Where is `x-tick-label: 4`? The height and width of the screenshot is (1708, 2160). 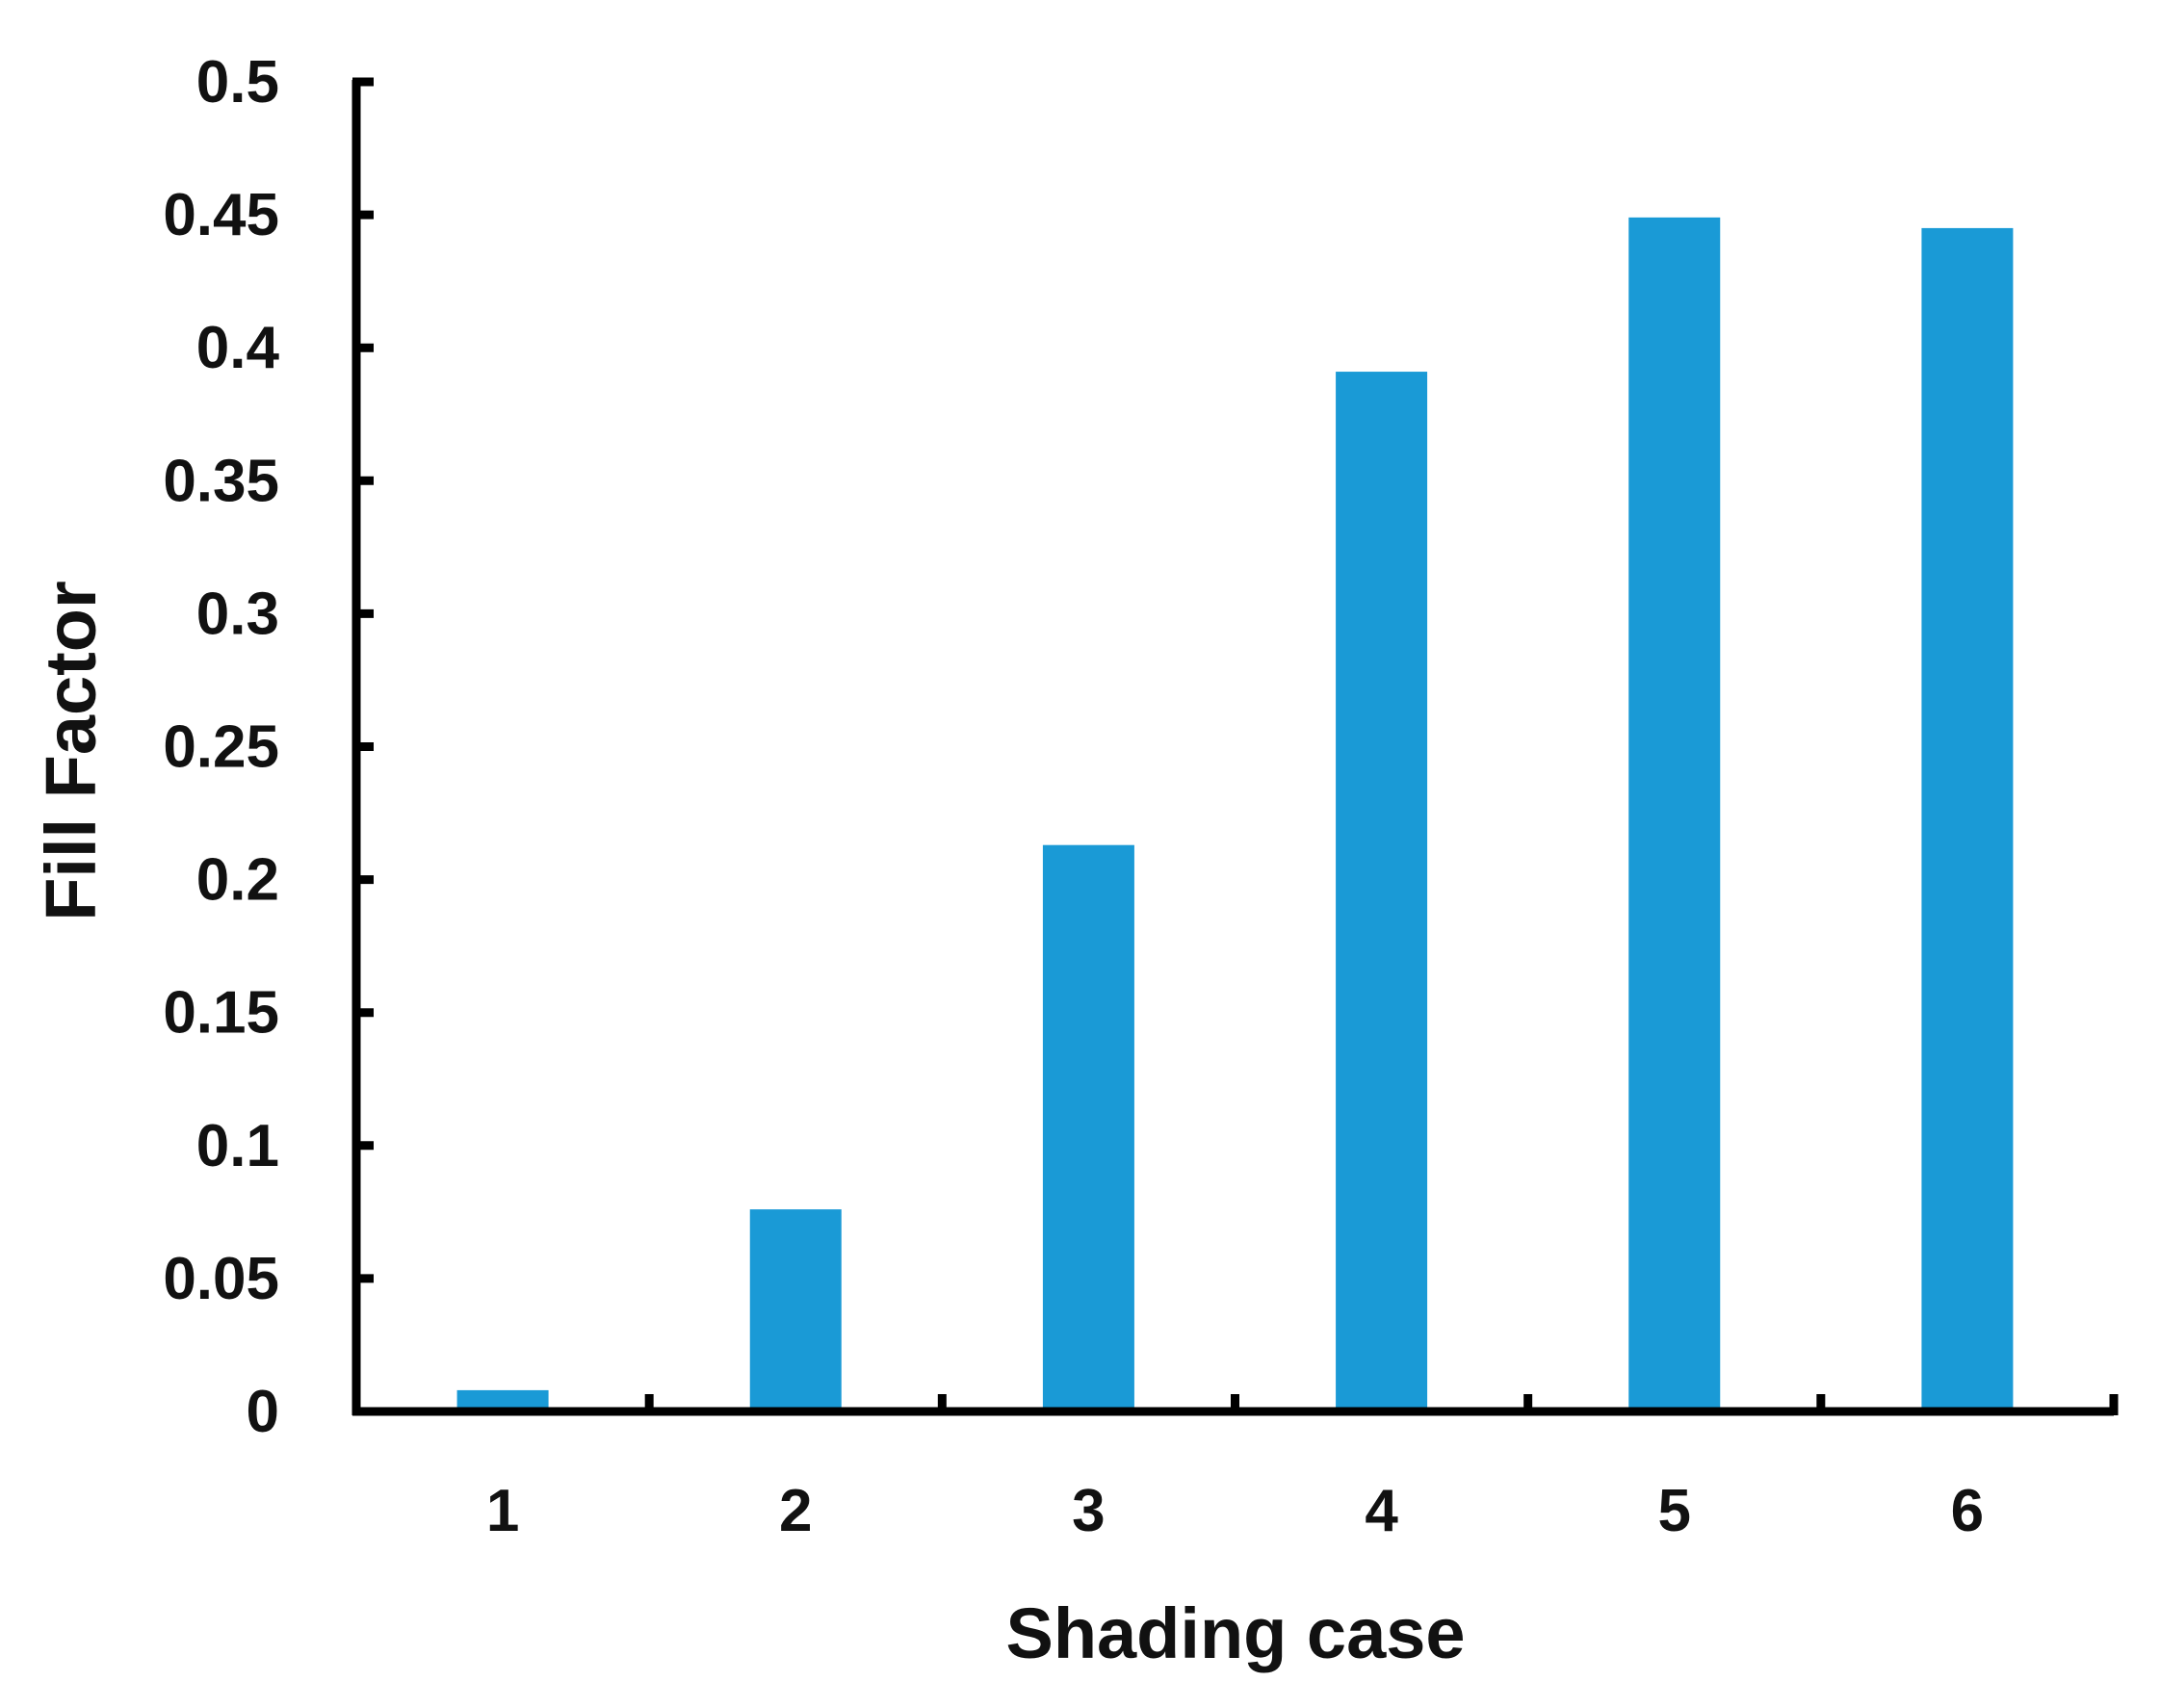 x-tick-label: 4 is located at coordinates (1381, 1511).